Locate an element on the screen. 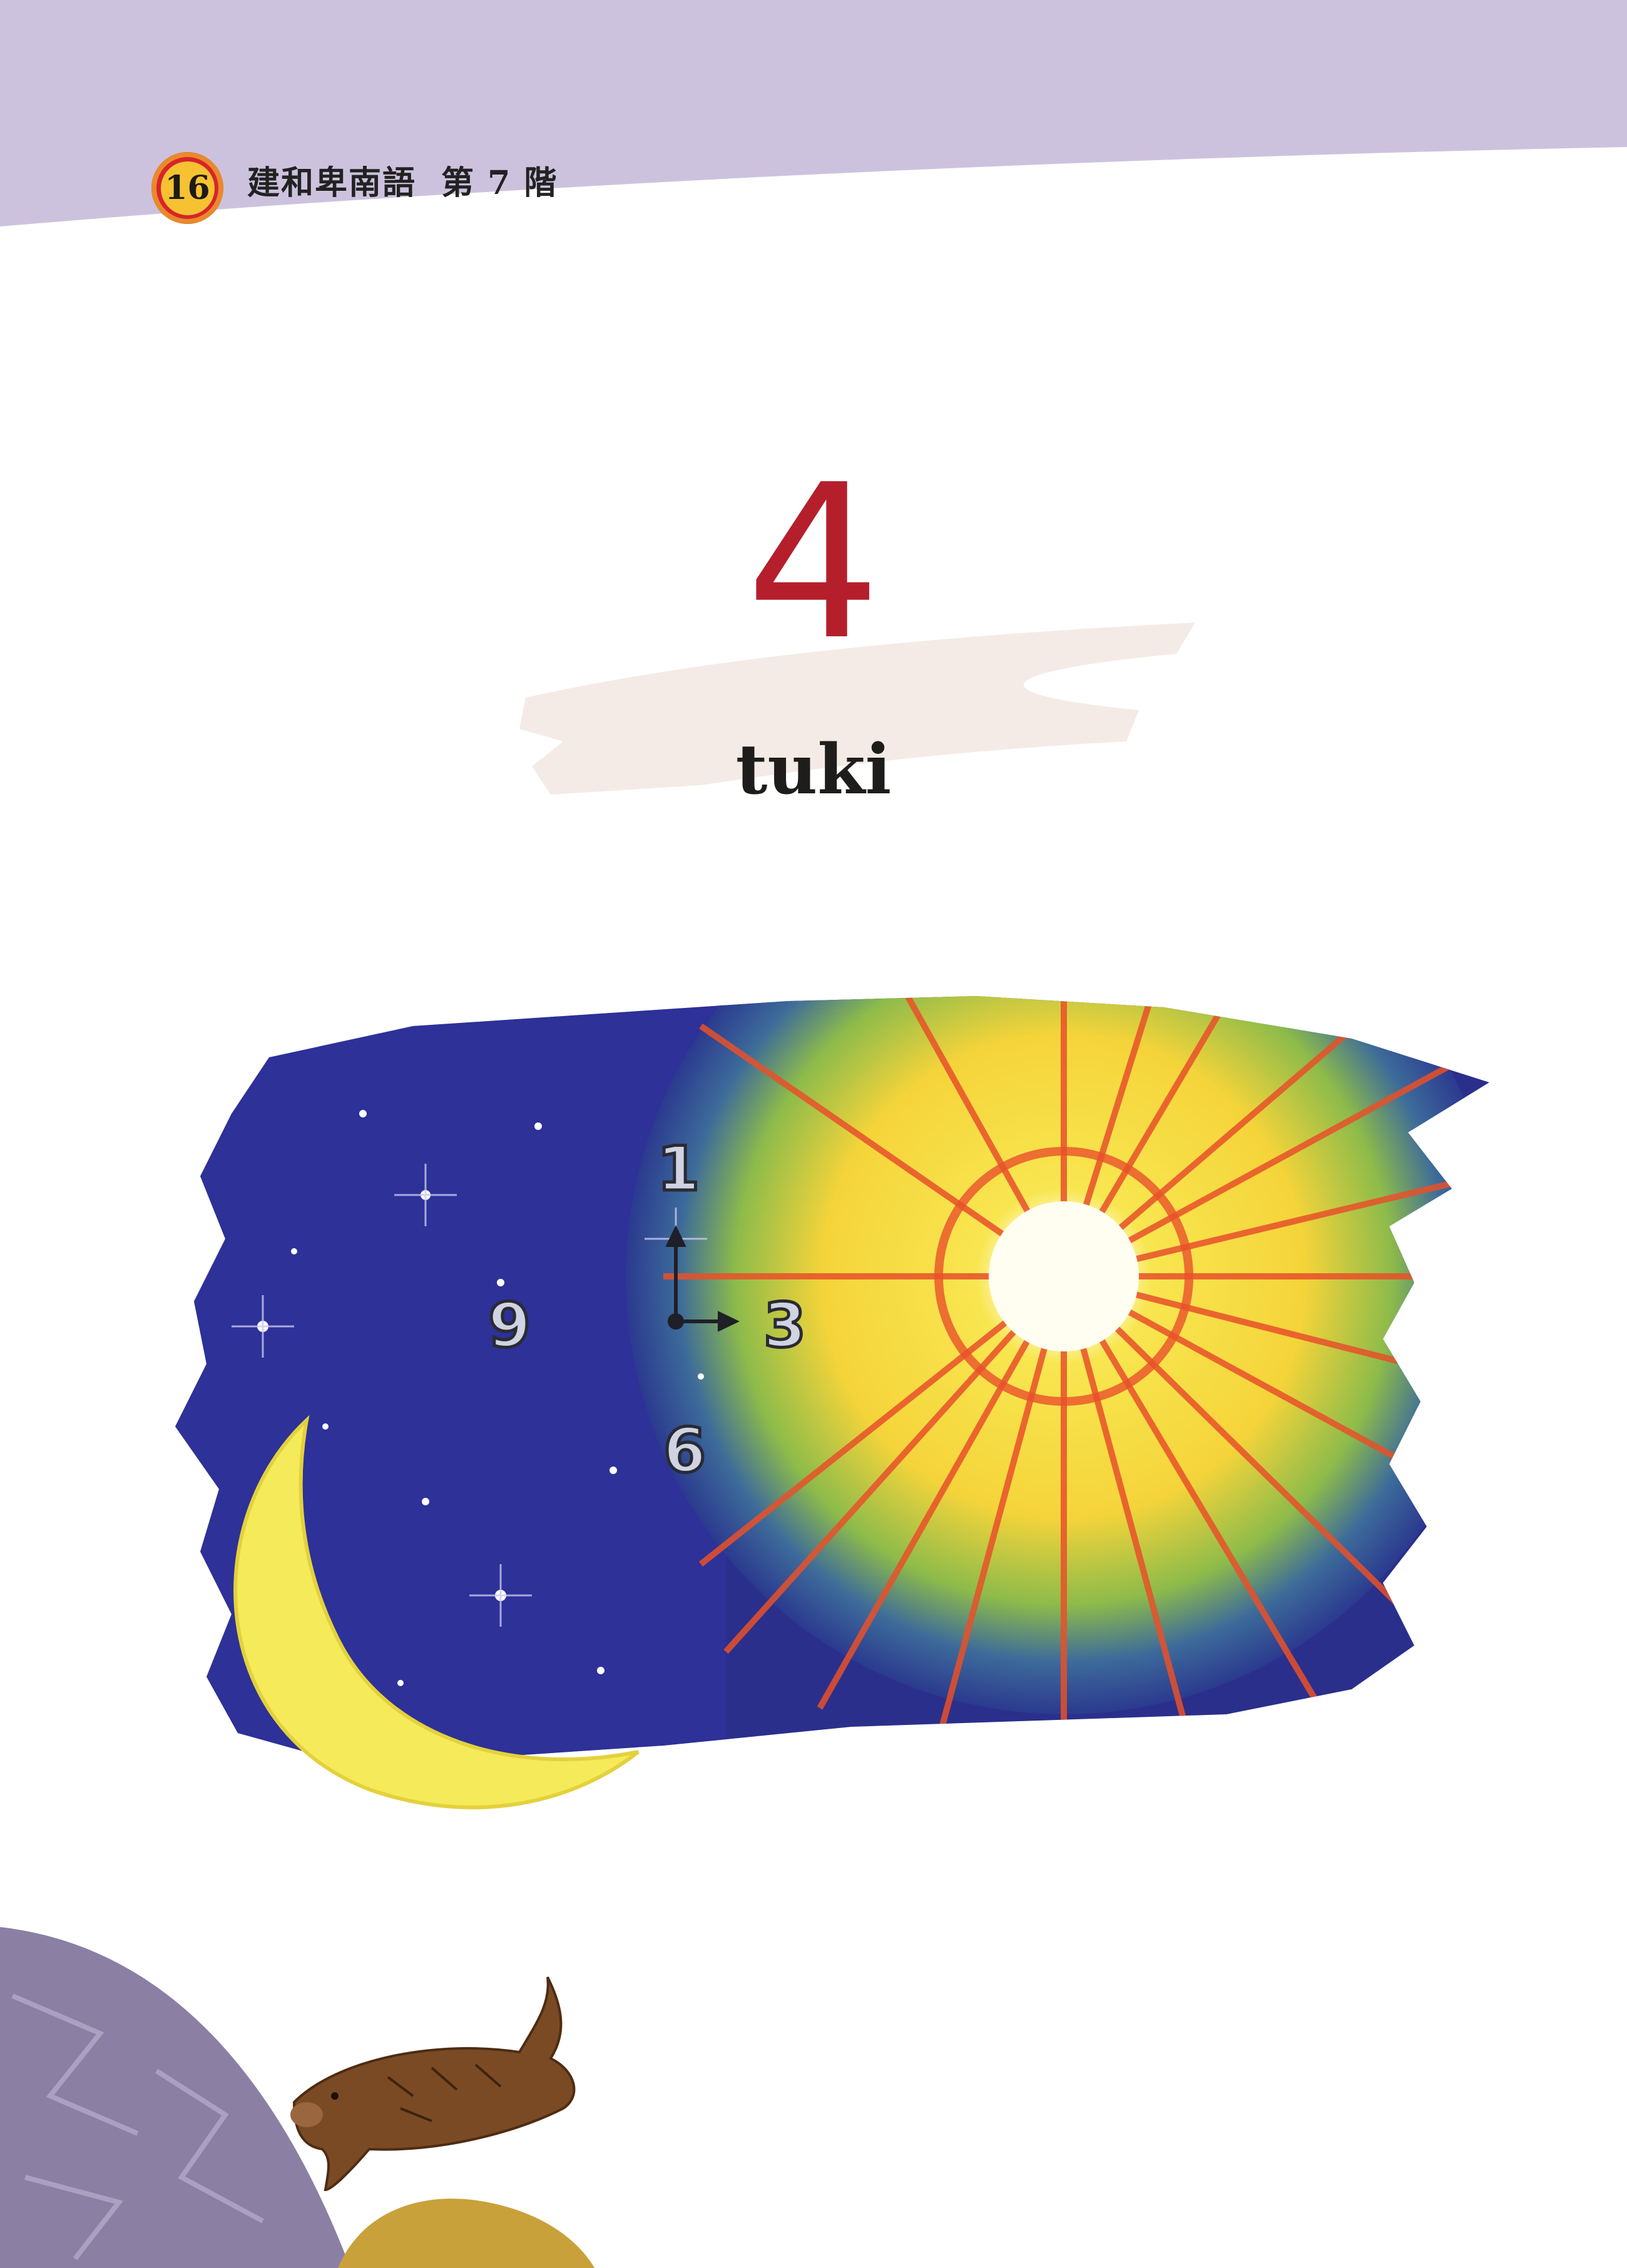 The height and width of the screenshot is (2268, 1627). brush-stroke is located at coordinates (857, 709).